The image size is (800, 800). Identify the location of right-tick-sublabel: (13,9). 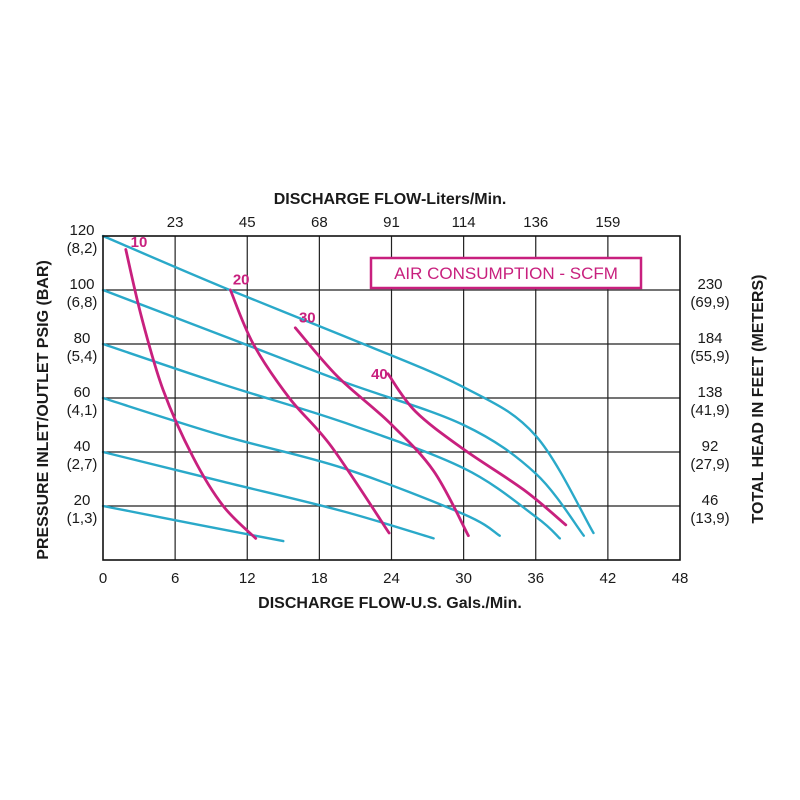
(709, 518).